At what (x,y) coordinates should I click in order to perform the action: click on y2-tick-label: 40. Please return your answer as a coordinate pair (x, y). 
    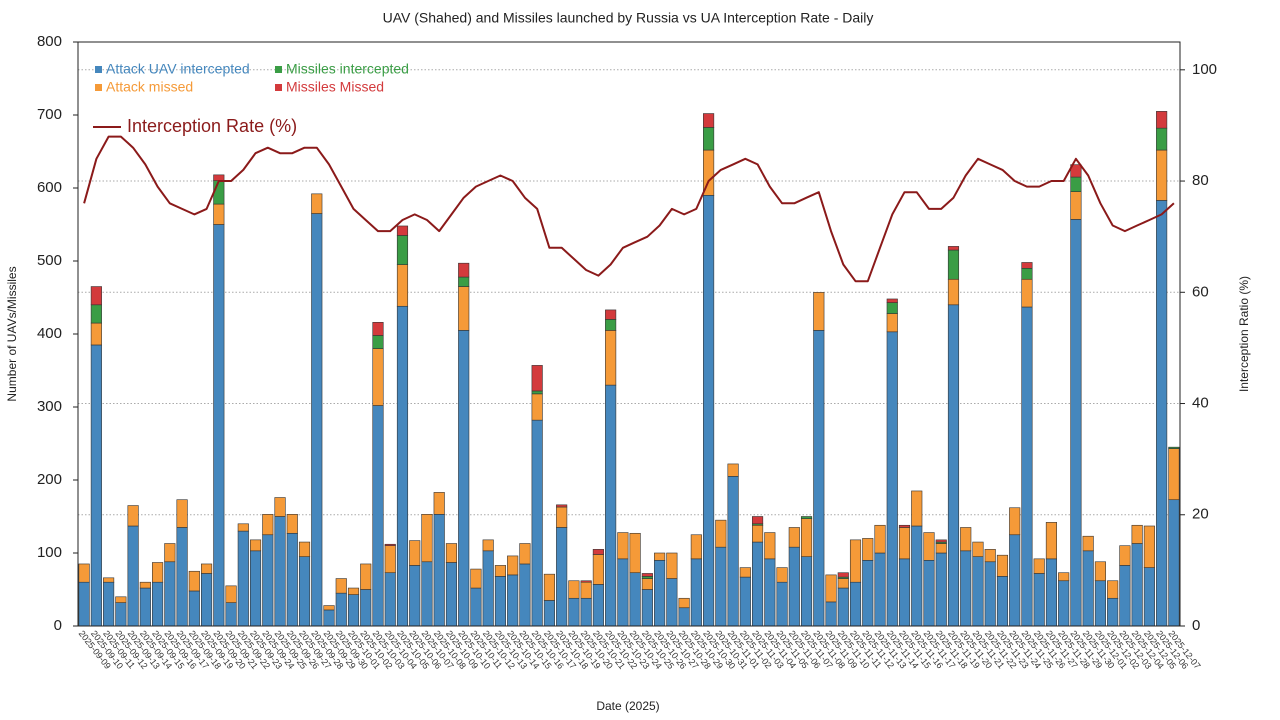
    Looking at the image, I should click on (1200, 402).